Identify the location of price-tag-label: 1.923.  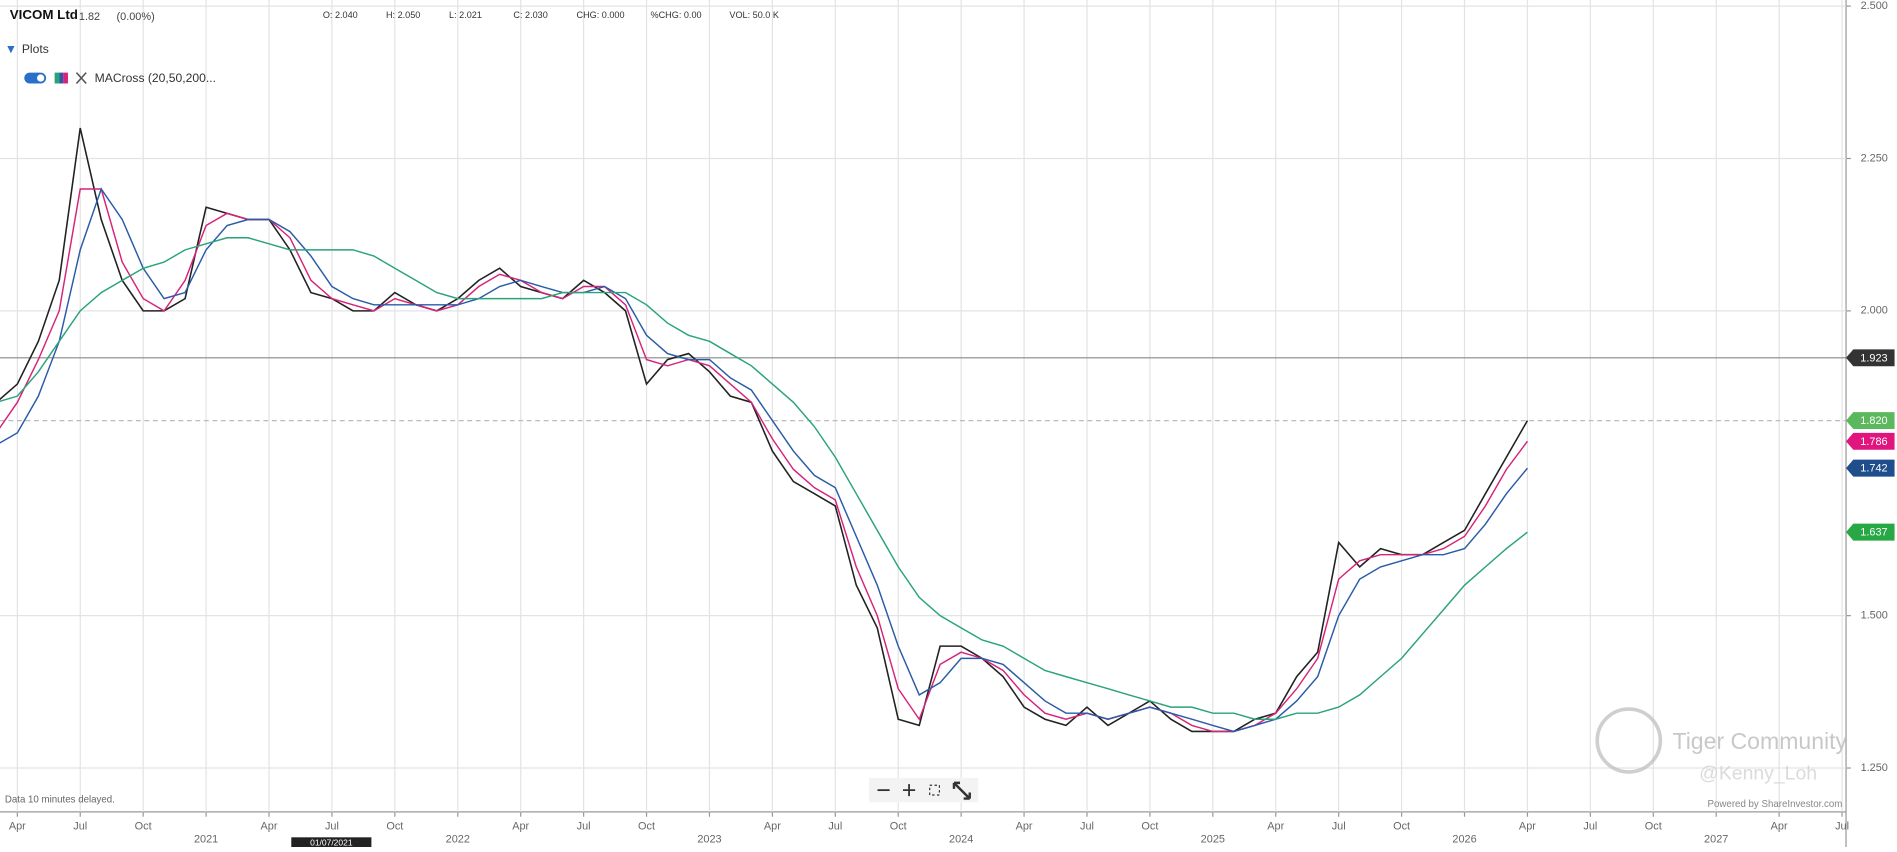
(1873, 358).